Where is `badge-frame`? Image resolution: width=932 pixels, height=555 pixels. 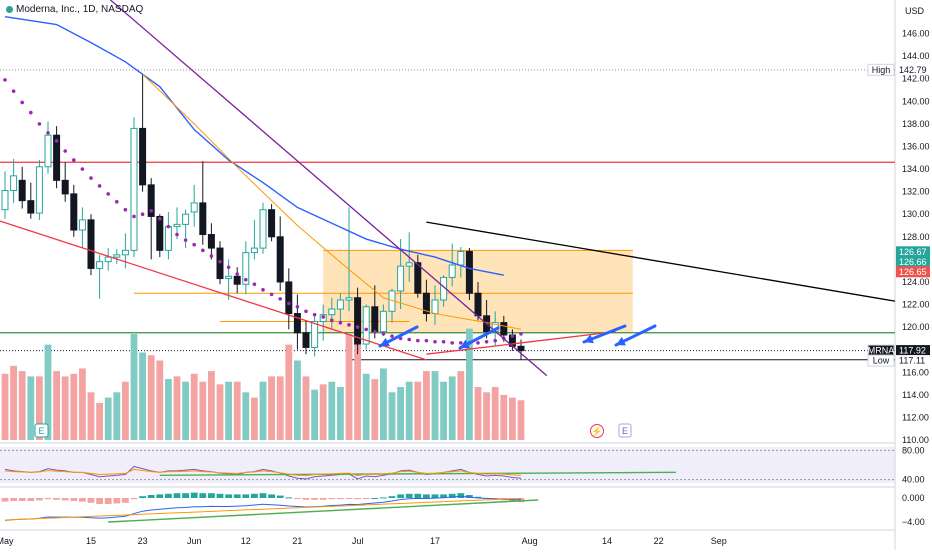
badge-frame is located at coordinates (41, 430).